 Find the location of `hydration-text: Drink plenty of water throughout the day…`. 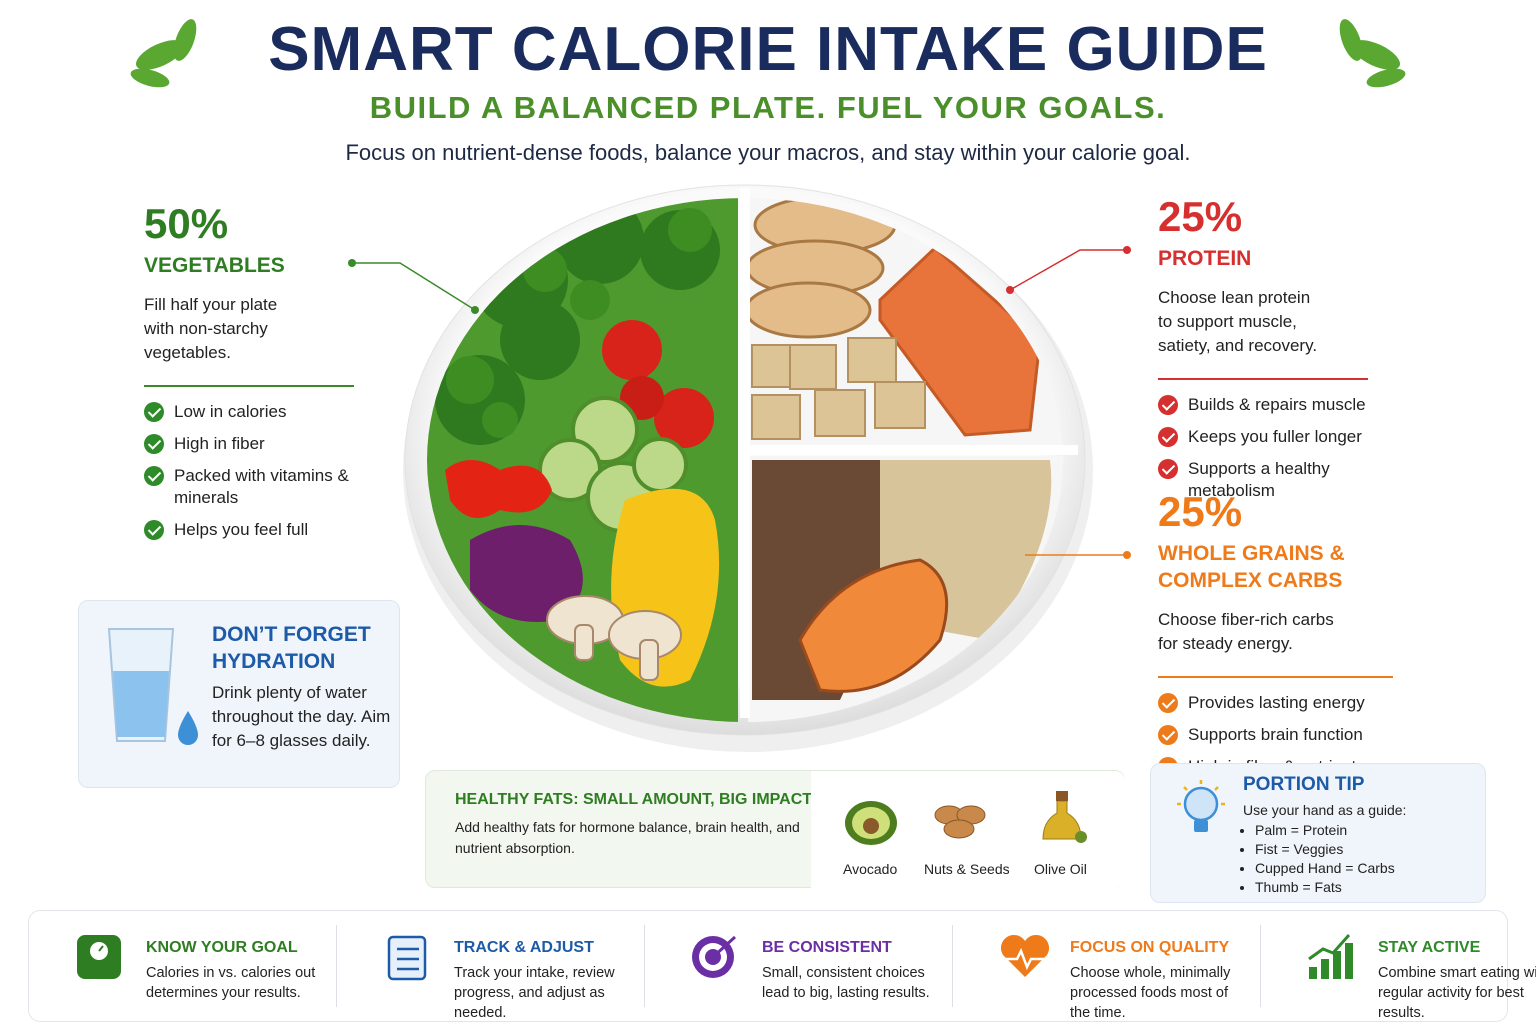

hydration-text: Drink plenty of water throughout the day… is located at coordinates (301, 716).